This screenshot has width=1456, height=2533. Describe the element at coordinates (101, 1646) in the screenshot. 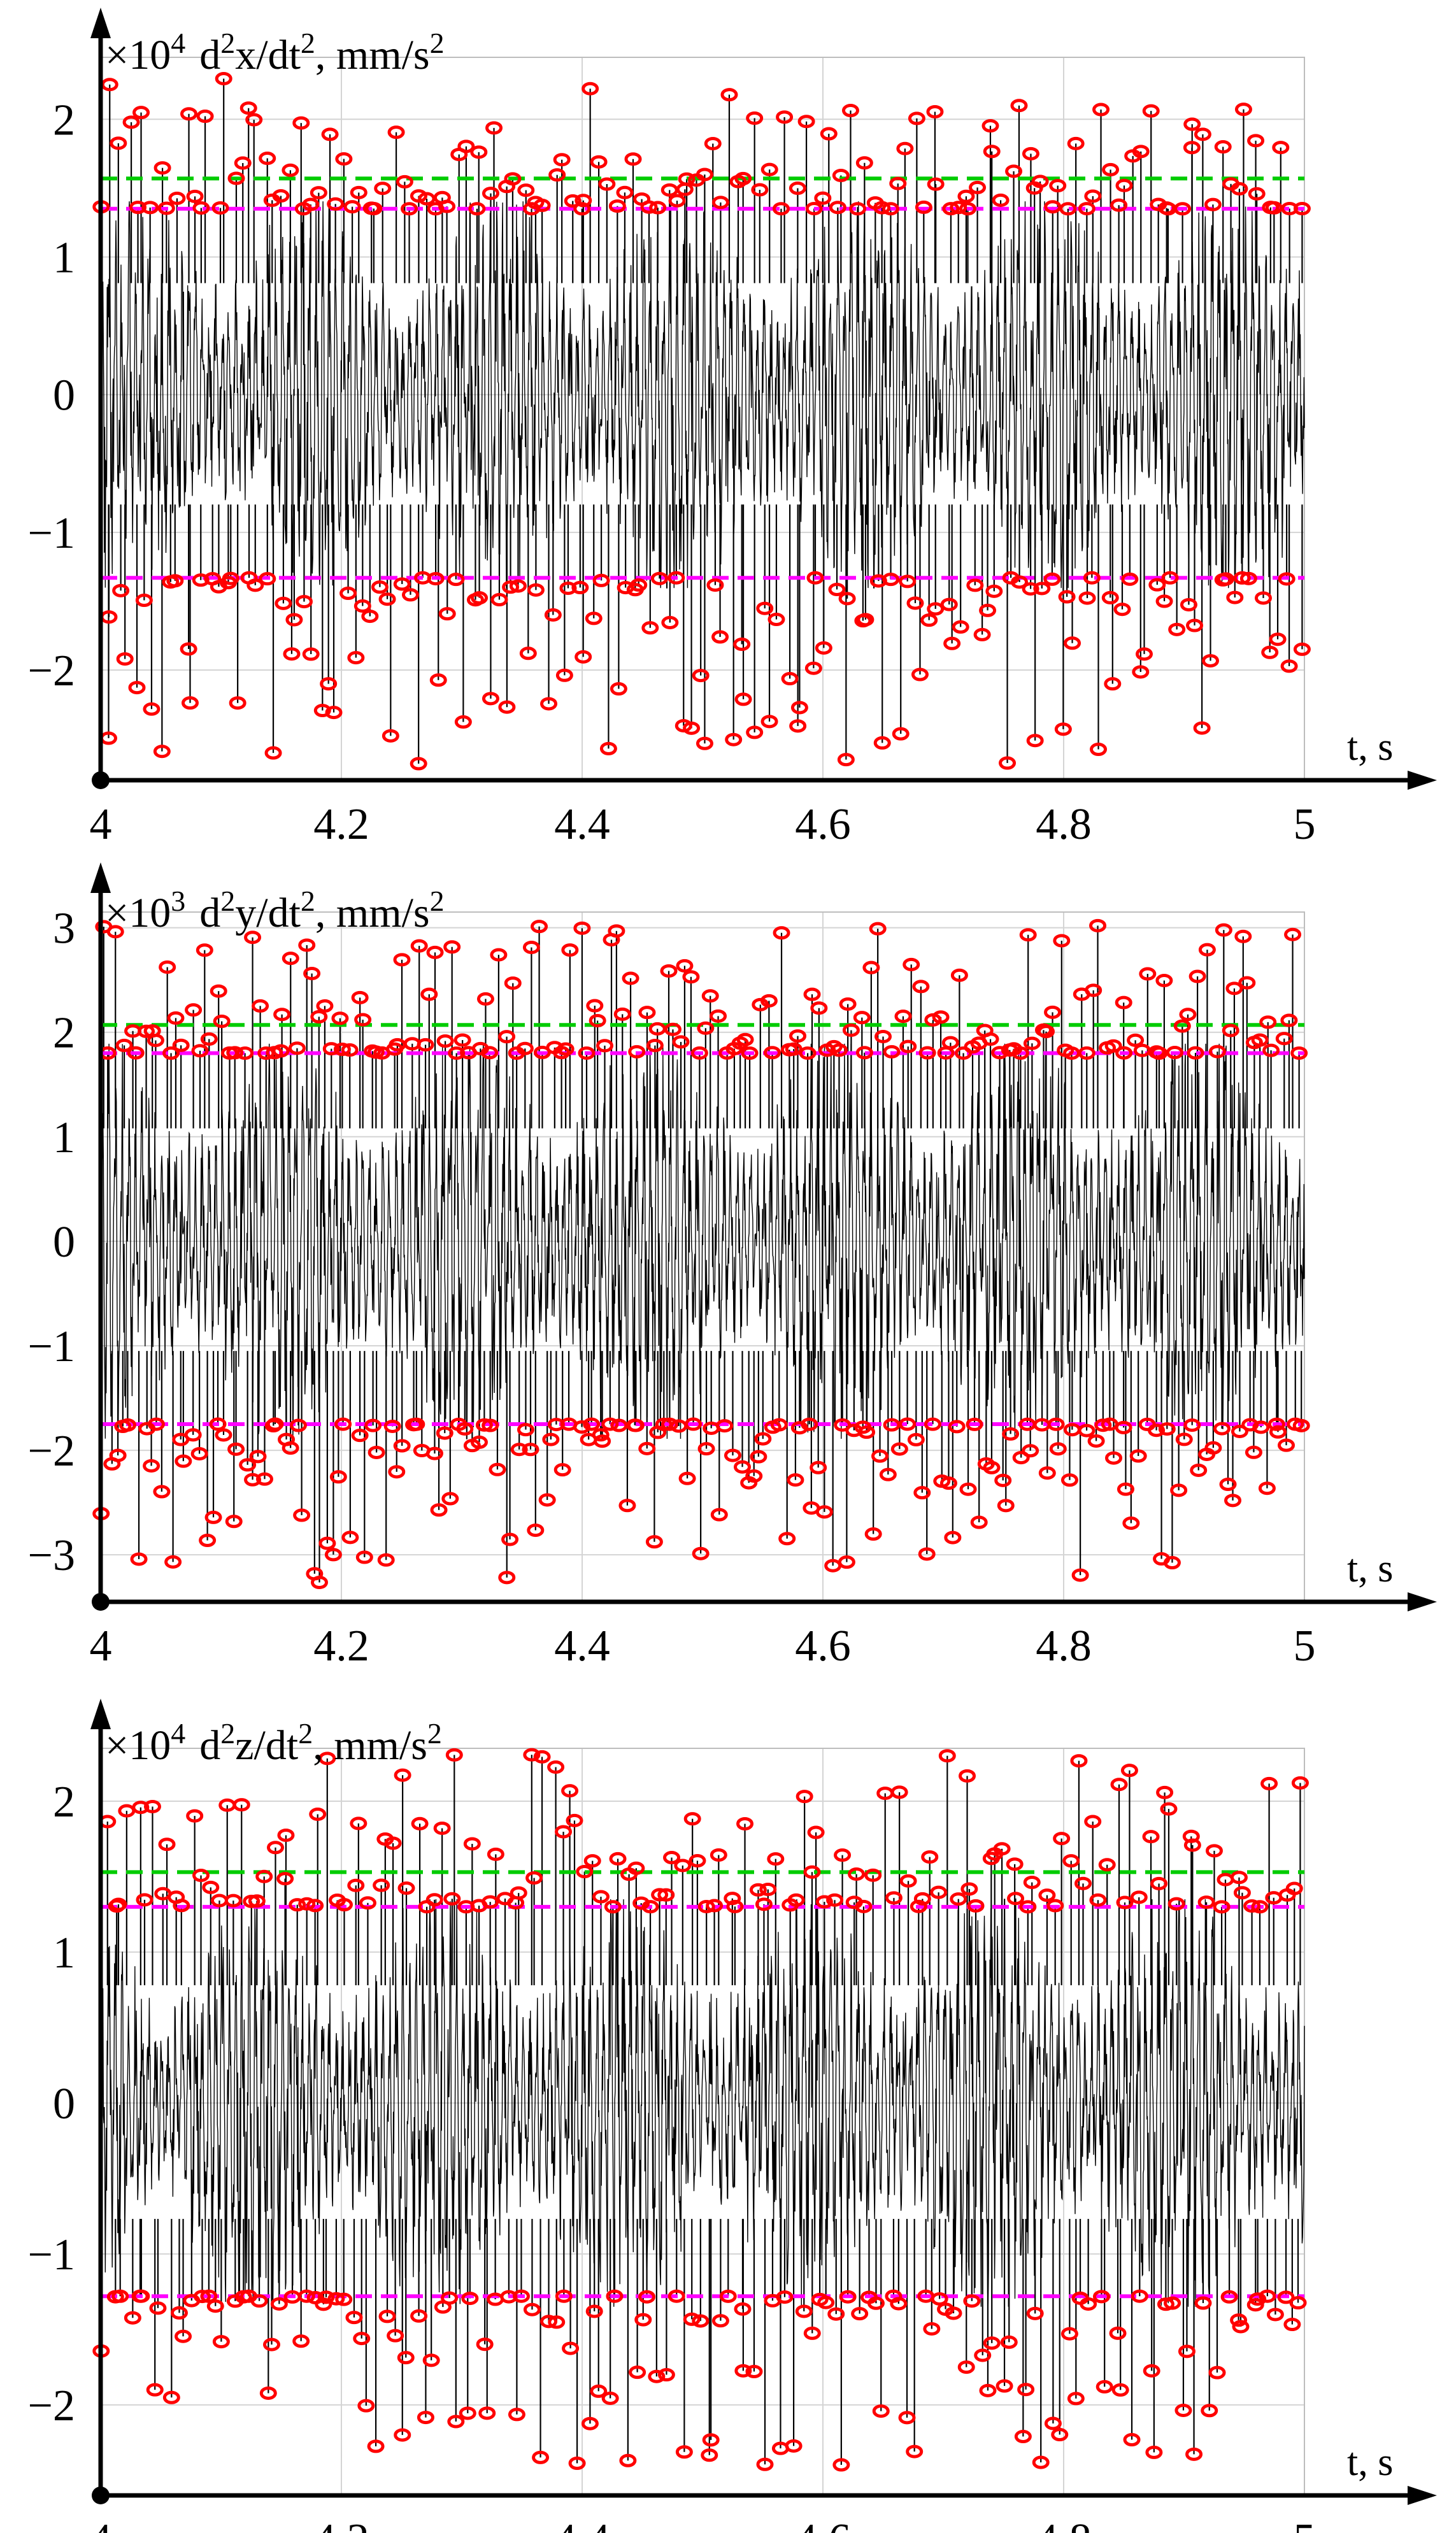

I see `x-tick-label: 4` at that location.